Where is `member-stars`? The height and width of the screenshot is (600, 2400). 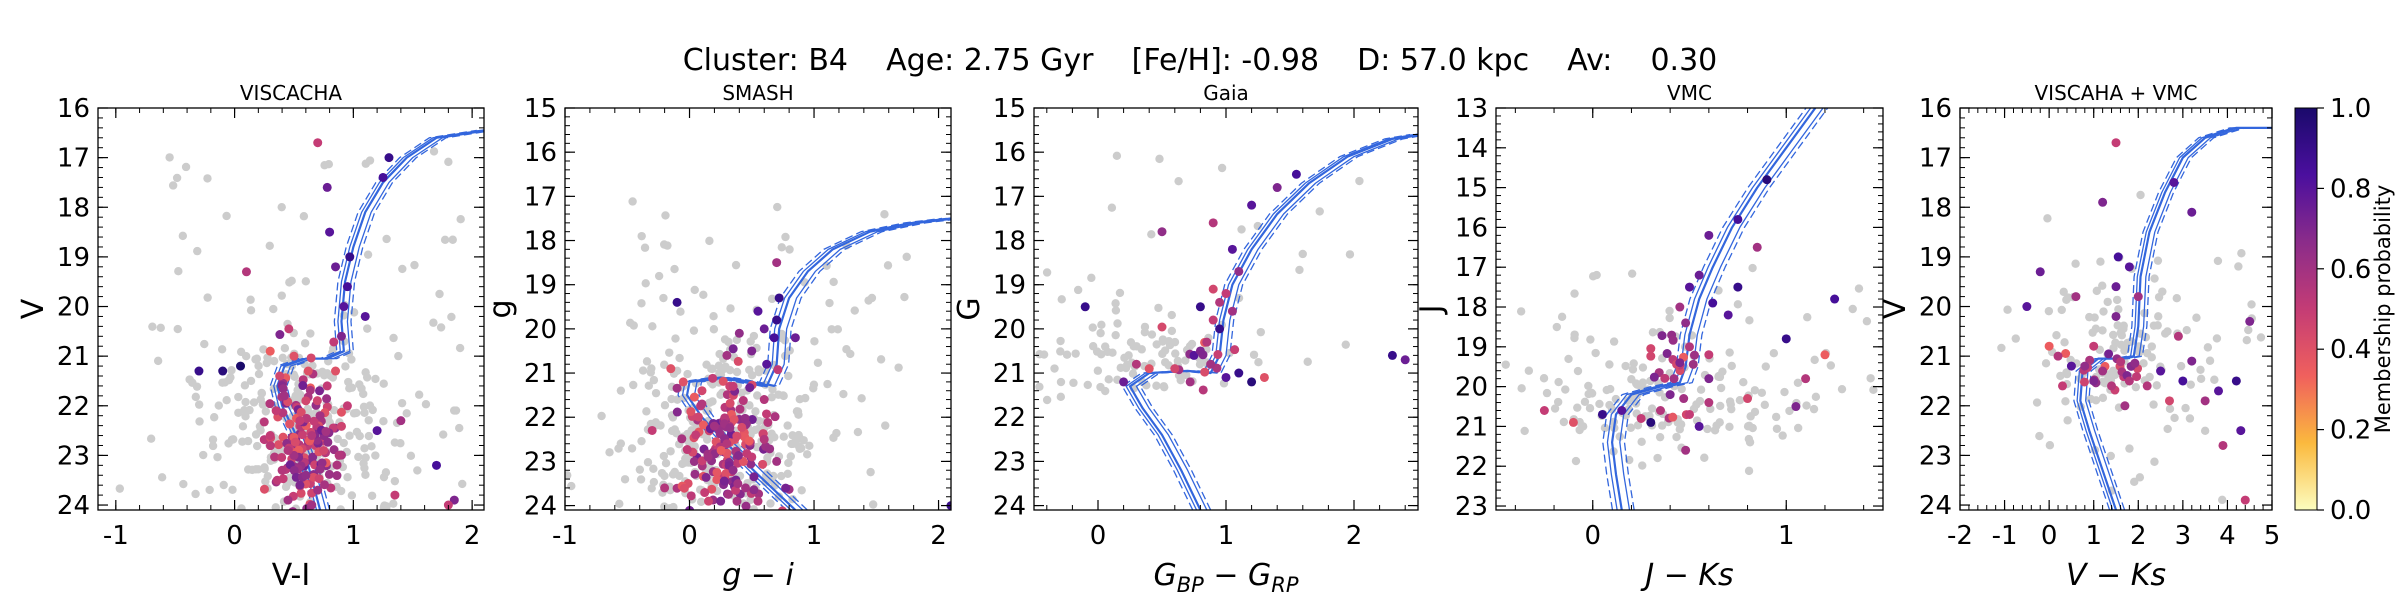 member-stars is located at coordinates (1689, 315).